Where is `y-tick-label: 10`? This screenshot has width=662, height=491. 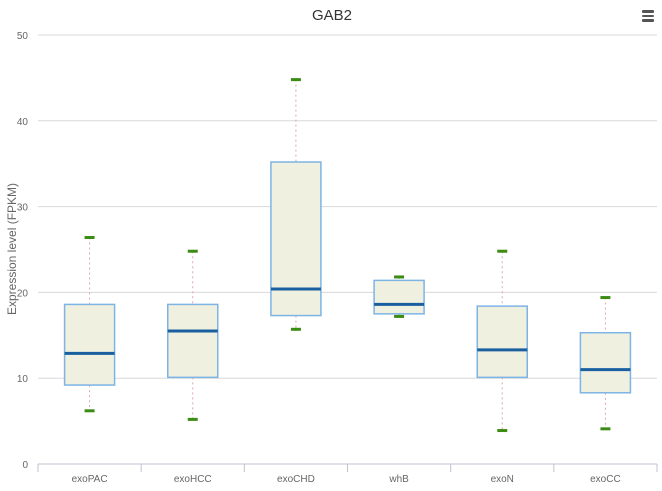 y-tick-label: 10 is located at coordinates (23, 379).